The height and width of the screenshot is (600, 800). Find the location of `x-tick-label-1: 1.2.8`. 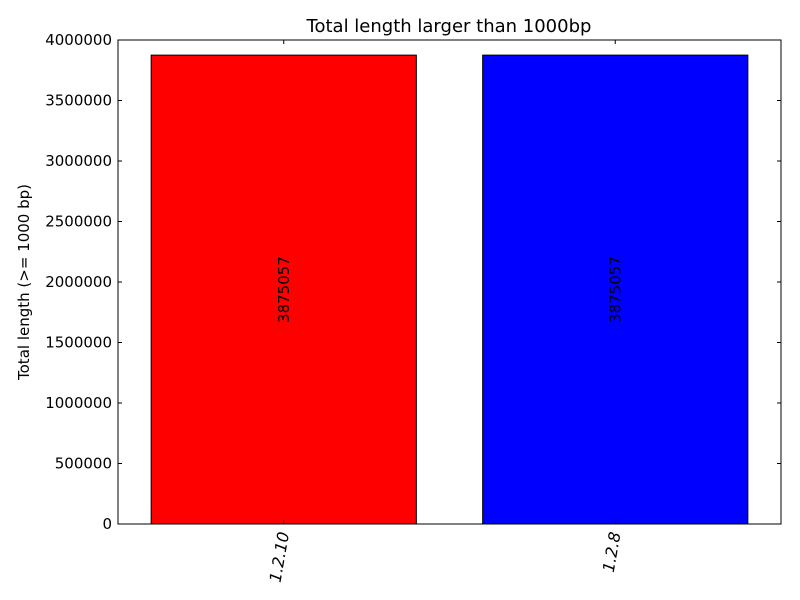

x-tick-label-1: 1.2.8 is located at coordinates (612, 551).